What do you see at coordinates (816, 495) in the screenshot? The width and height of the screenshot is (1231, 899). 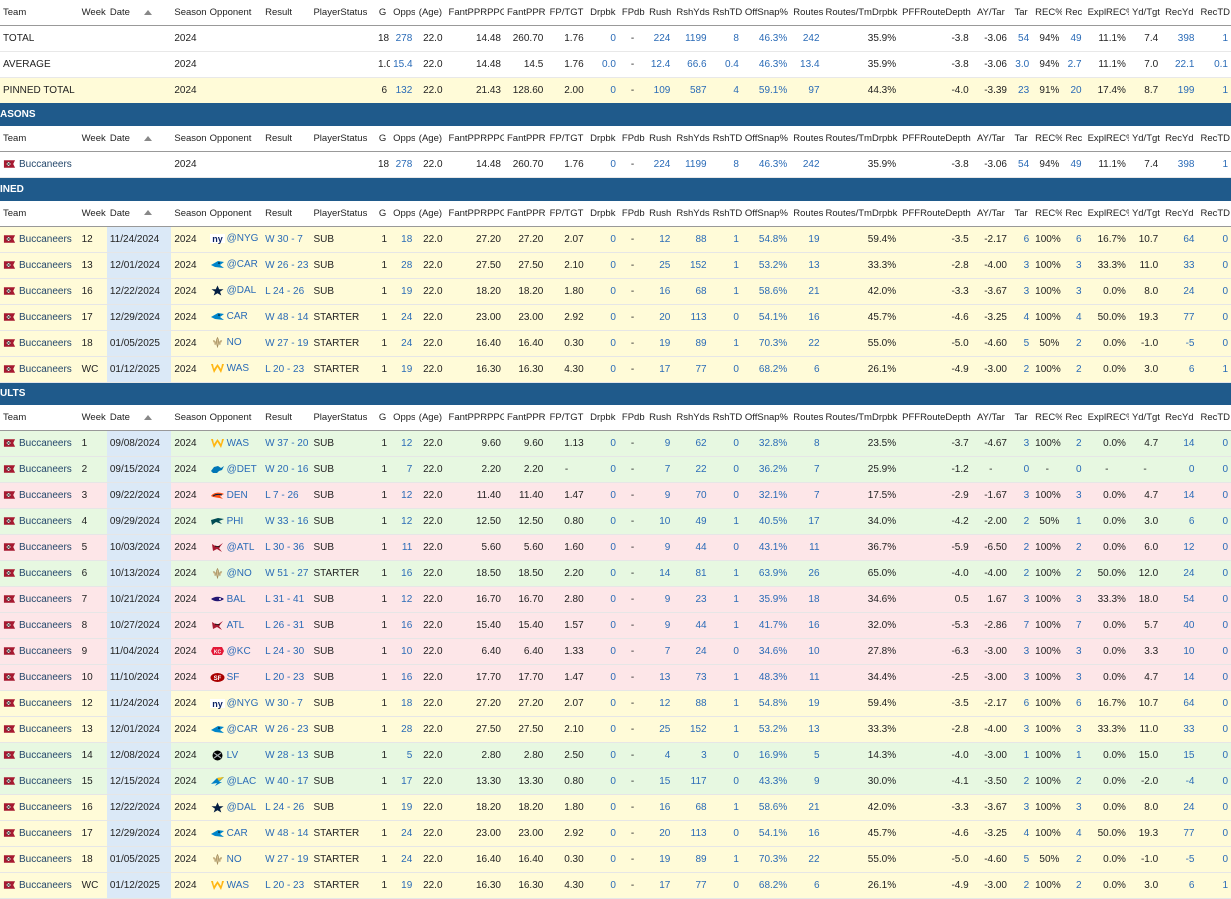 I see `routes: 7` at bounding box center [816, 495].